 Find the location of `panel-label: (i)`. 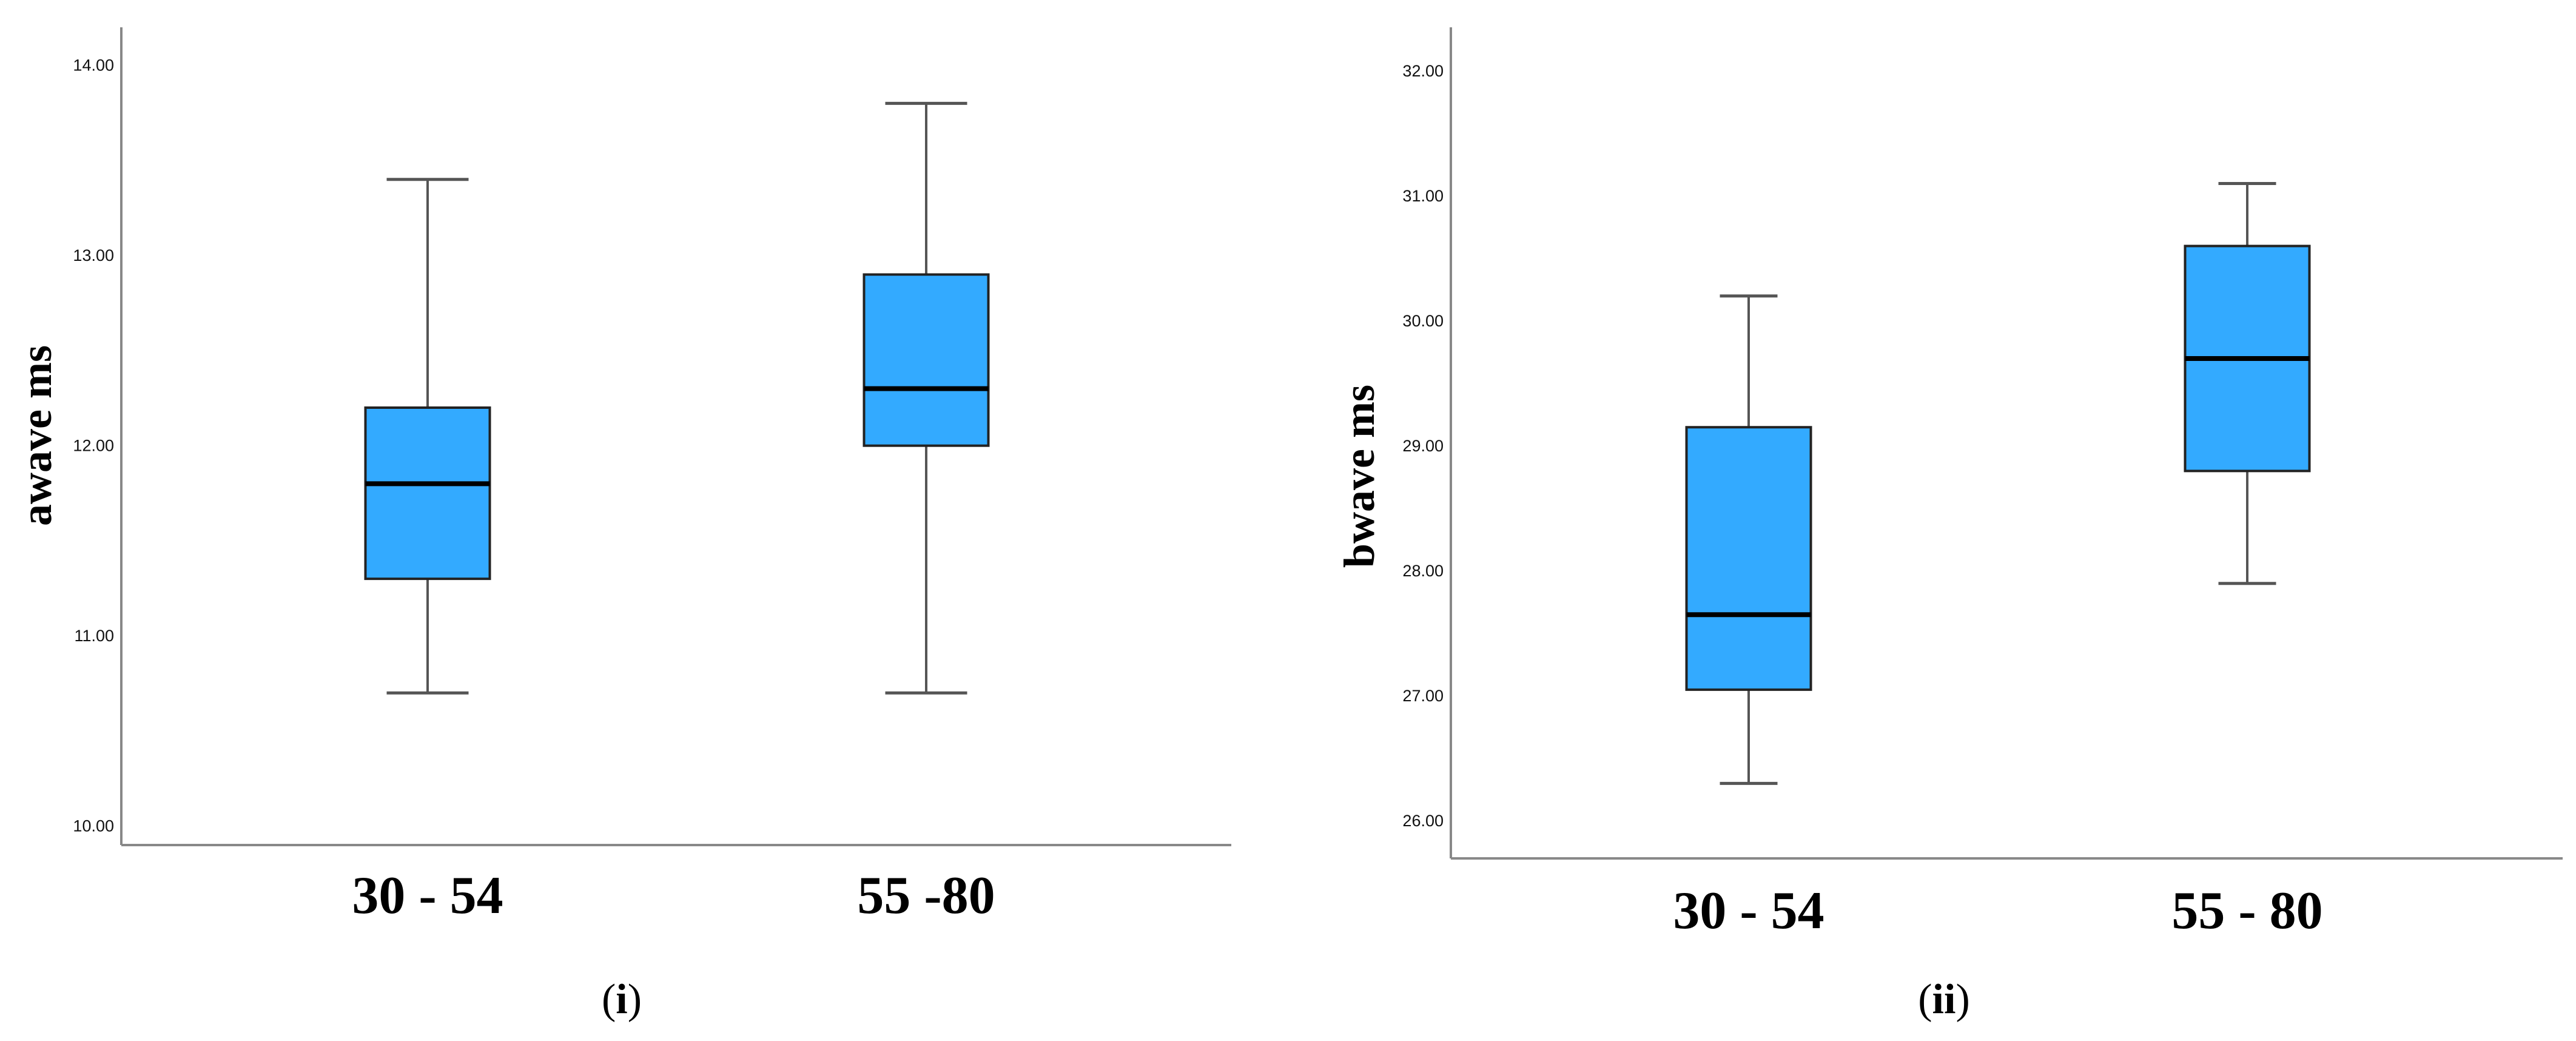

panel-label: (i) is located at coordinates (622, 1000).